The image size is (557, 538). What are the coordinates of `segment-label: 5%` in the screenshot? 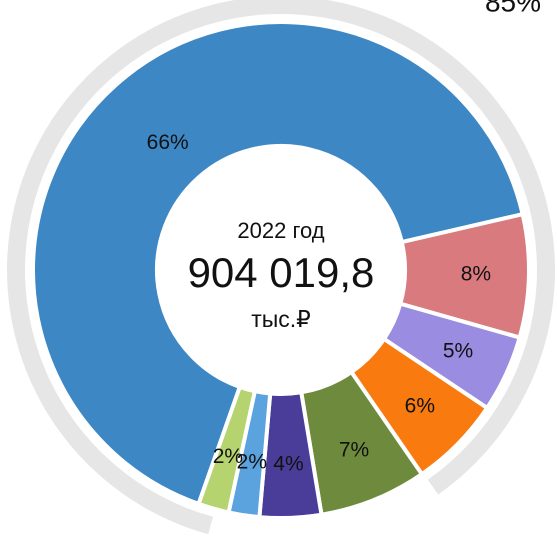 It's located at (458, 350).